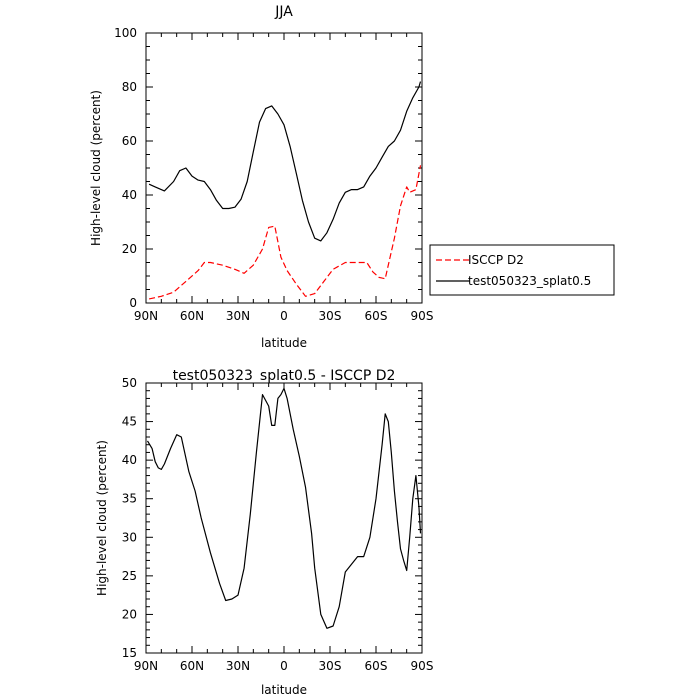 This screenshot has width=700, height=700. I want to click on y-tick-label: 15, so click(129, 653).